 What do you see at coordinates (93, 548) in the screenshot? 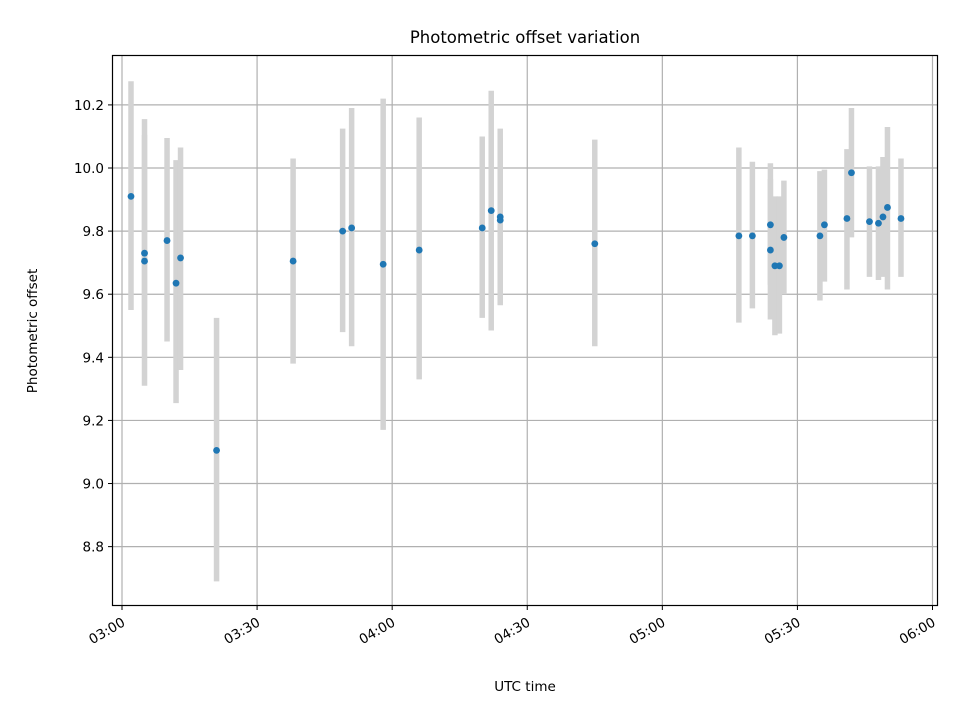
I see `y-tick-label: 8.8` at bounding box center [93, 548].